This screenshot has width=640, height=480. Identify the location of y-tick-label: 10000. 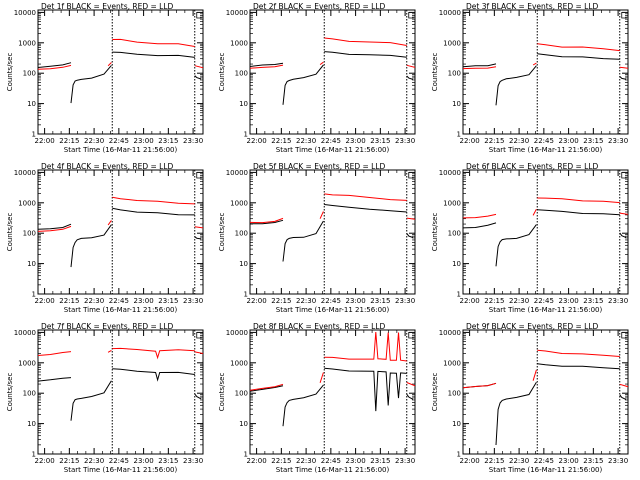
(450, 333).